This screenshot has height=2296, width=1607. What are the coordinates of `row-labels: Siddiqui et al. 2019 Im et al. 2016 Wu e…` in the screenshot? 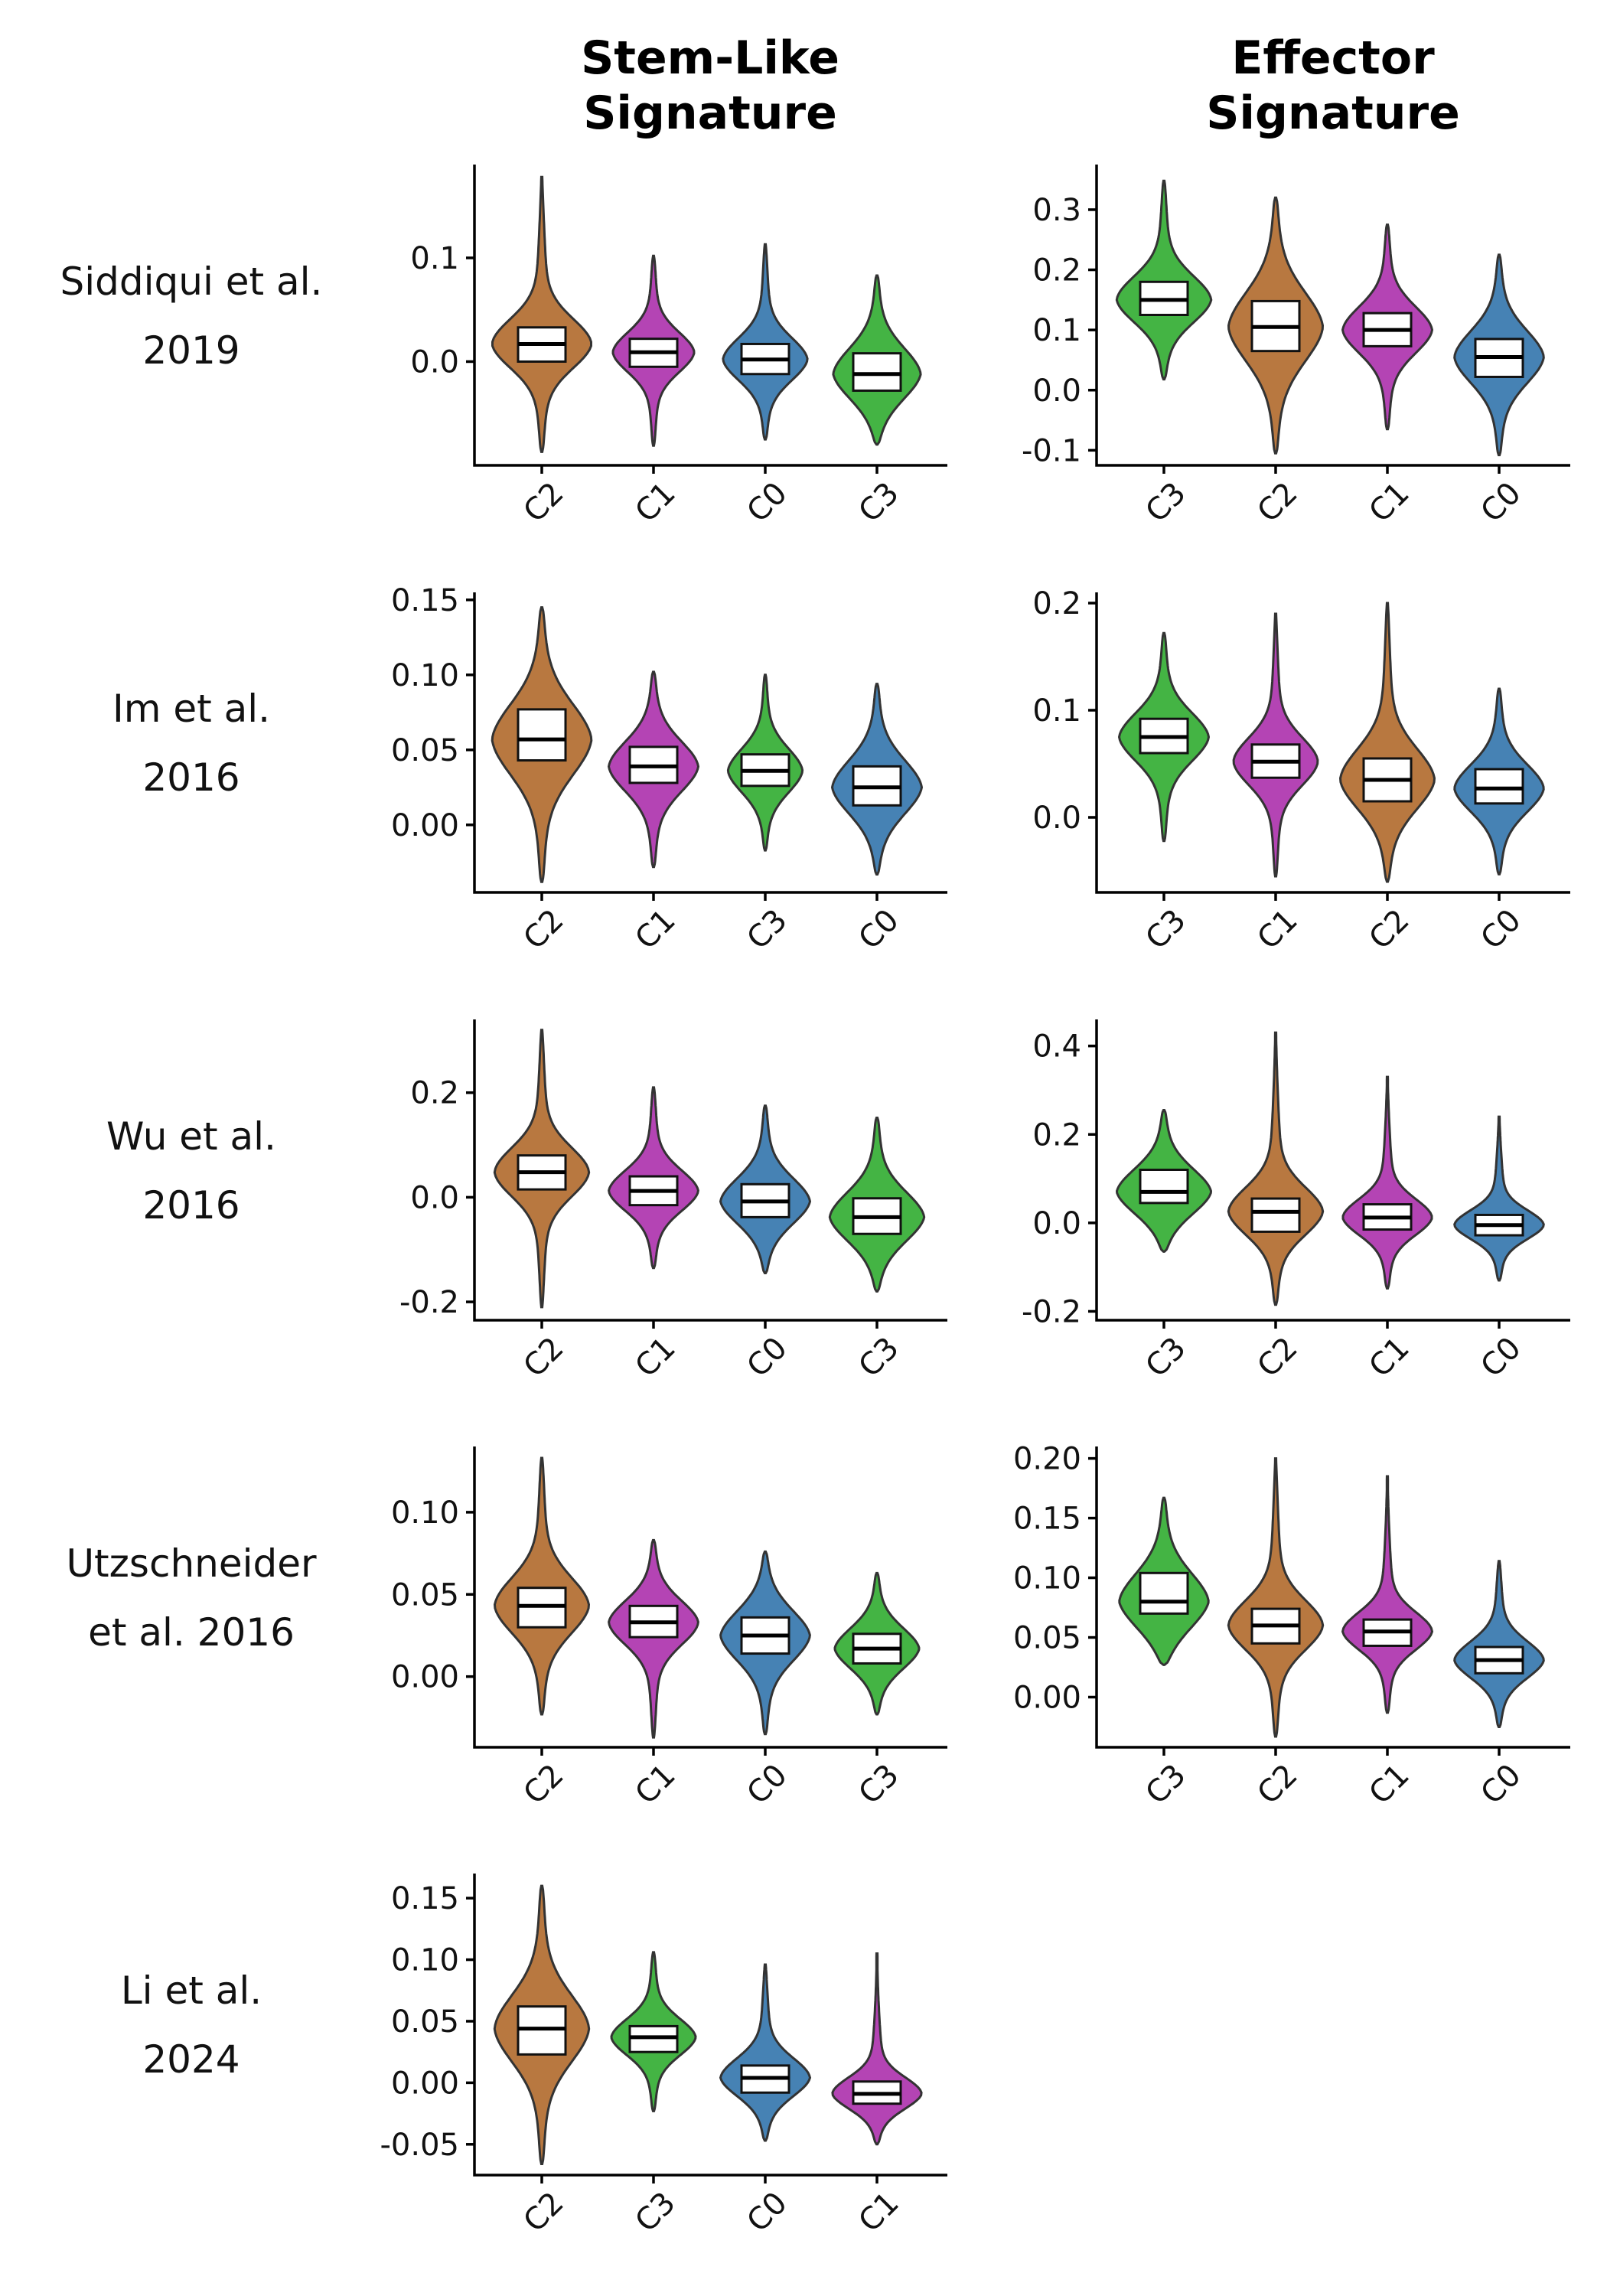 It's located at (191, 1170).